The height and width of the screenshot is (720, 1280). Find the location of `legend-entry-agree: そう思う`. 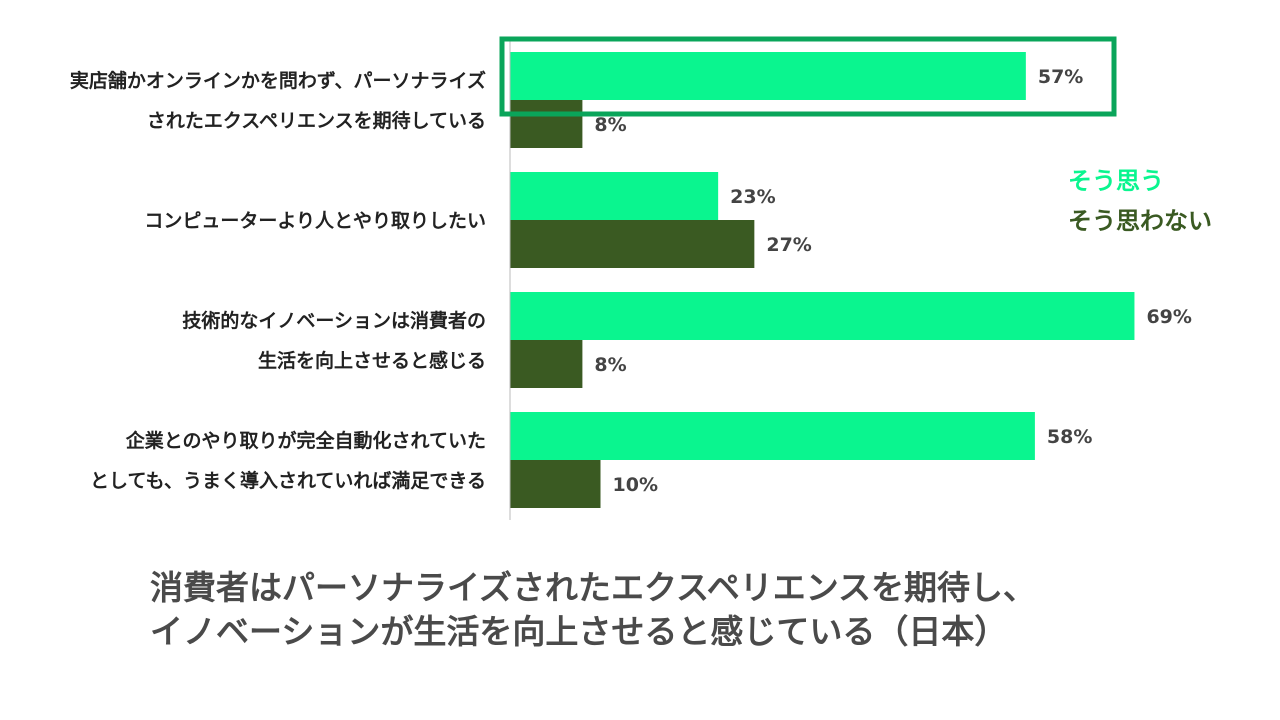

legend-entry-agree: そう思う is located at coordinates (1116, 181).